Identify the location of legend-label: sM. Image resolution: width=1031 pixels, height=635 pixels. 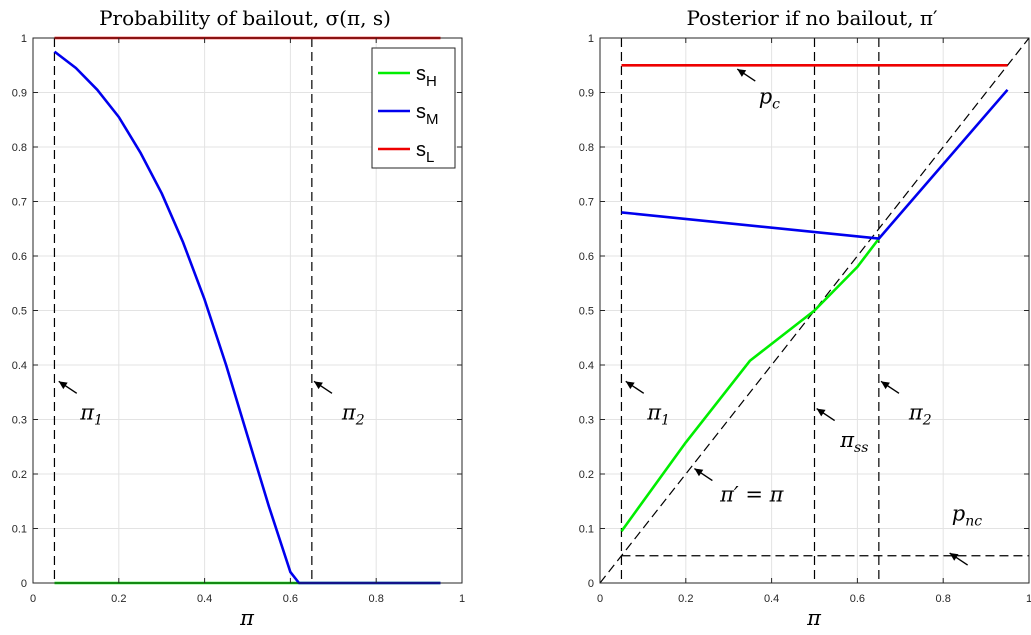
(427, 114).